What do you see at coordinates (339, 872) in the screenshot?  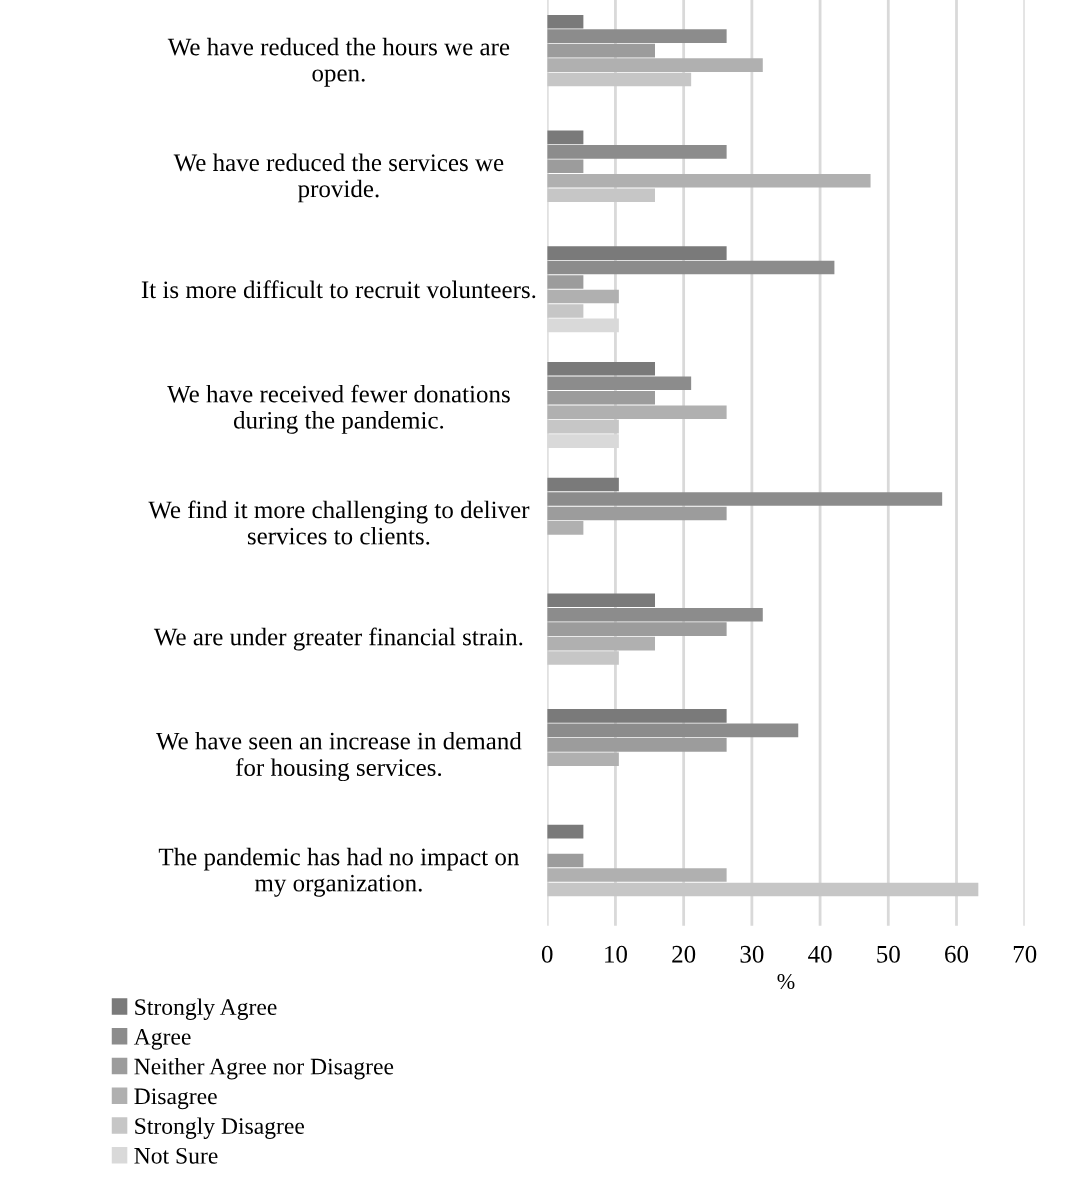 I see `y-tick-label: The pandemic has had no impact on my organization.` at bounding box center [339, 872].